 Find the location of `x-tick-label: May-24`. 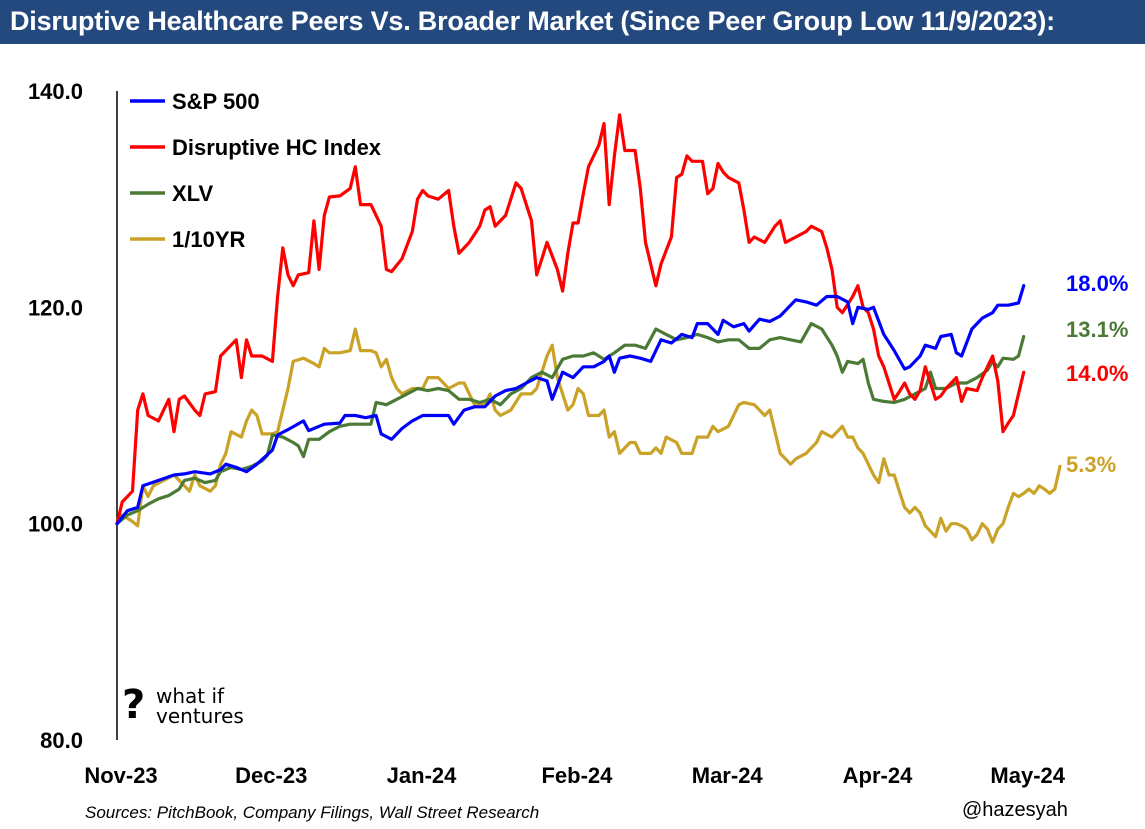

x-tick-label: May-24 is located at coordinates (1027, 775).